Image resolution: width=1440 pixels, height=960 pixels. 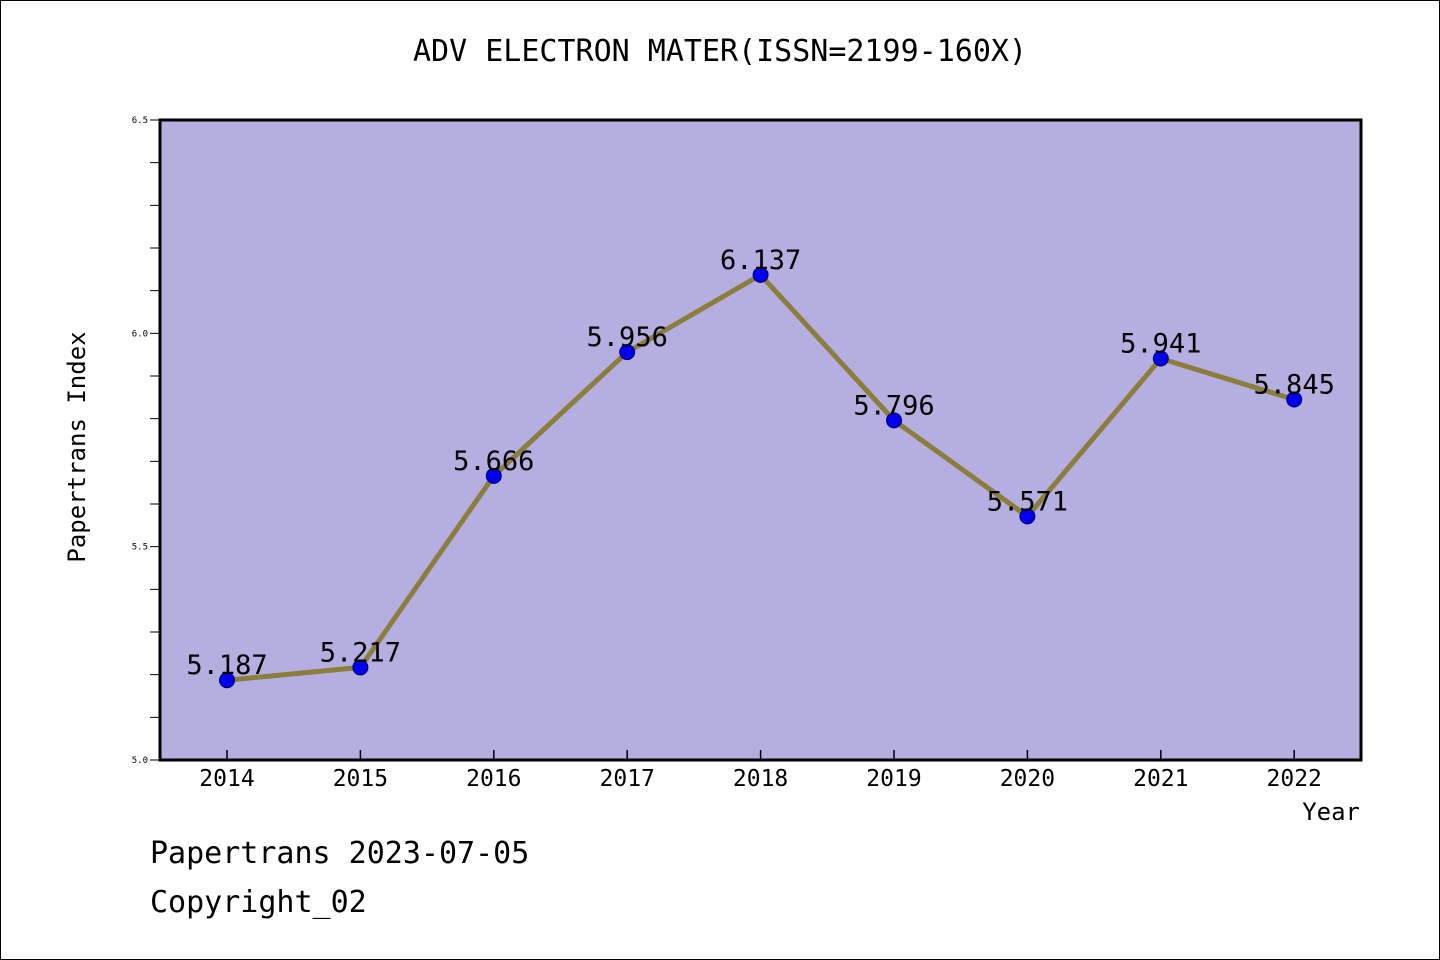 What do you see at coordinates (760, 260) in the screenshot?
I see `data-label: 6.137` at bounding box center [760, 260].